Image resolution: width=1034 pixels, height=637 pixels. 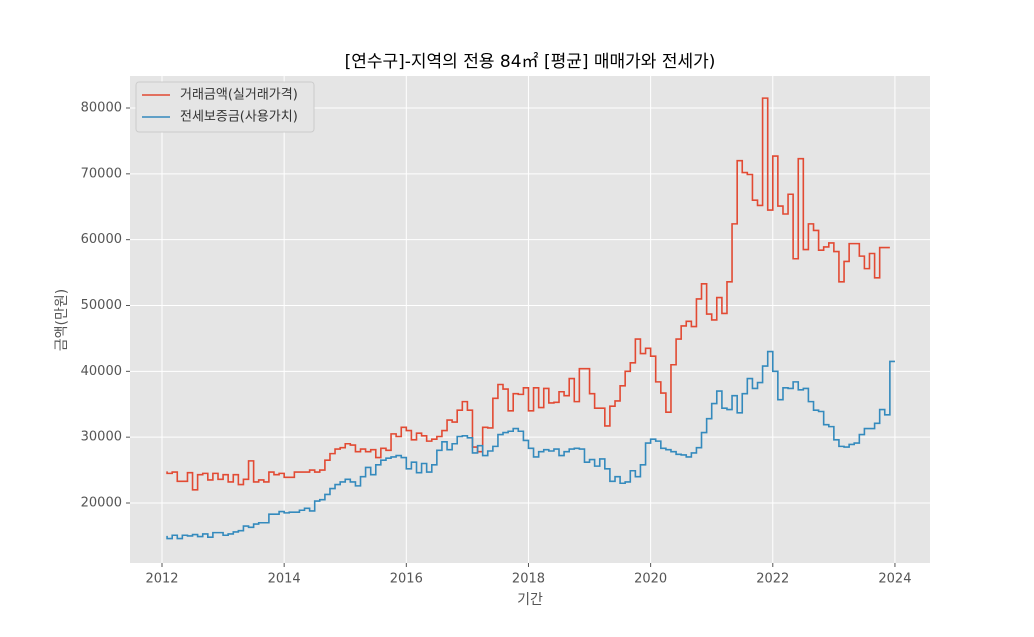 What do you see at coordinates (530, 600) in the screenshot?
I see `x-axis-label: 기간` at bounding box center [530, 600].